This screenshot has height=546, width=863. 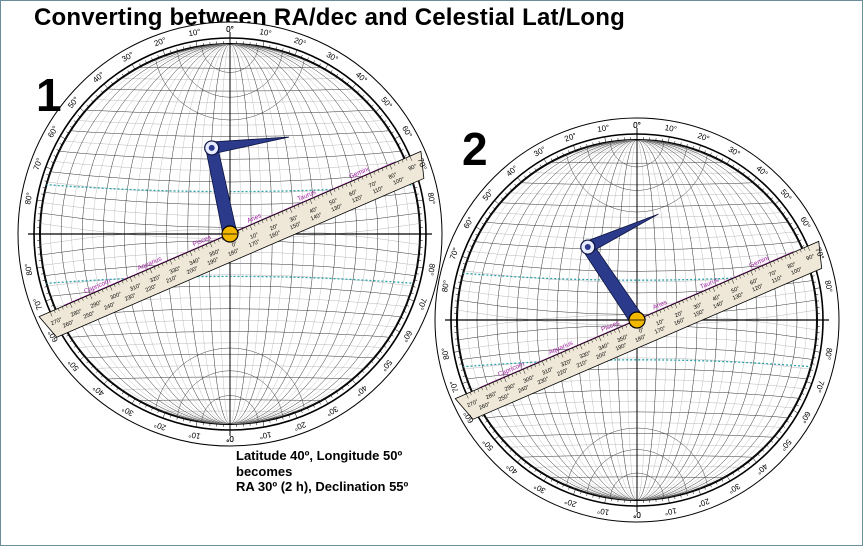 What do you see at coordinates (529, 380) in the screenshot?
I see `ruler-label-top: 300°` at bounding box center [529, 380].